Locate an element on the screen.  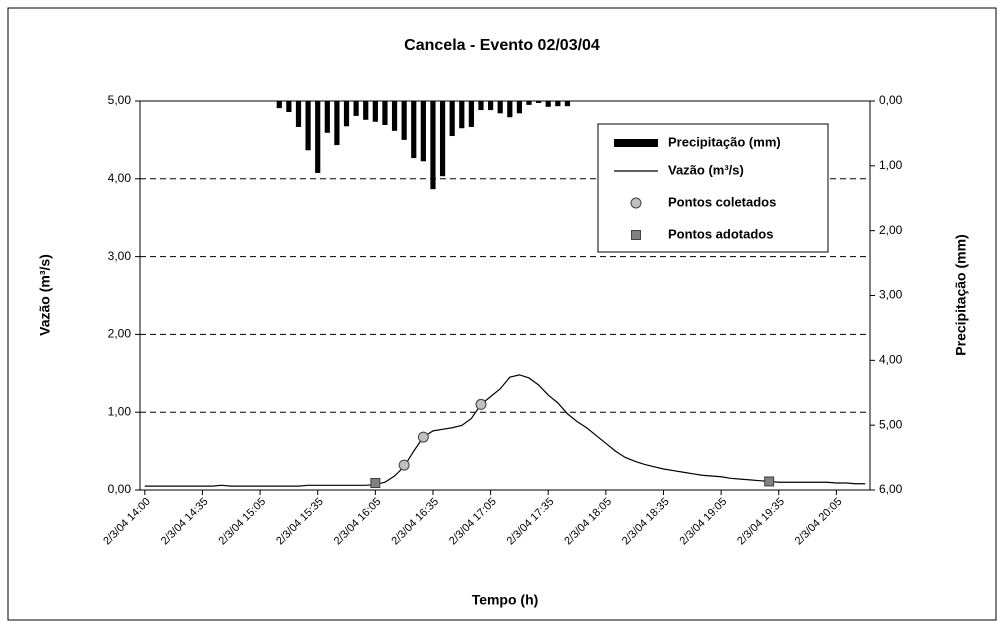
y-tick-label: 0,00 is located at coordinates (120, 489).